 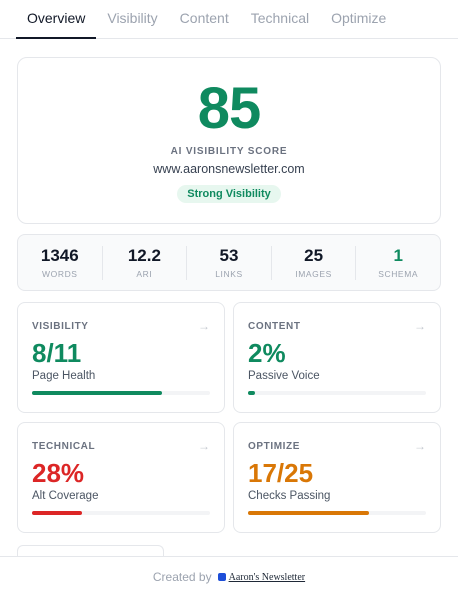 I want to click on stat-value: 1, so click(x=398, y=255).